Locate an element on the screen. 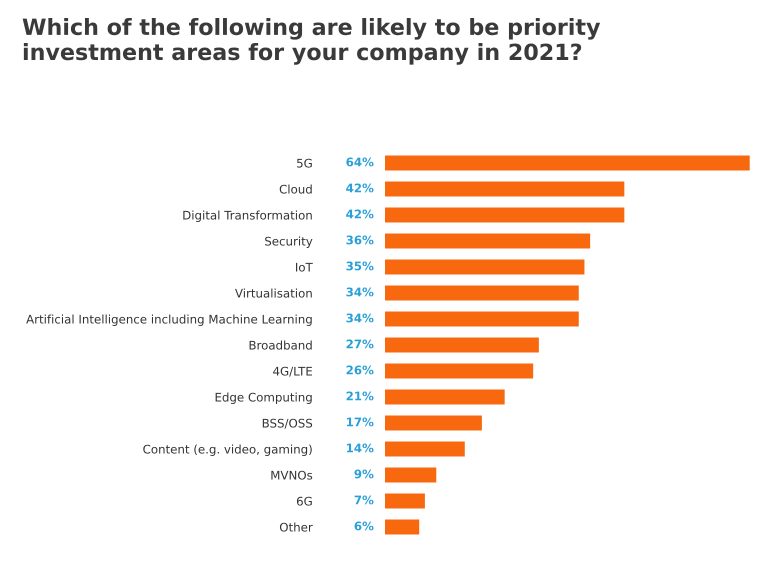 This screenshot has height=570, width=779. y-tick-label: BSS/OSS is located at coordinates (287, 423).